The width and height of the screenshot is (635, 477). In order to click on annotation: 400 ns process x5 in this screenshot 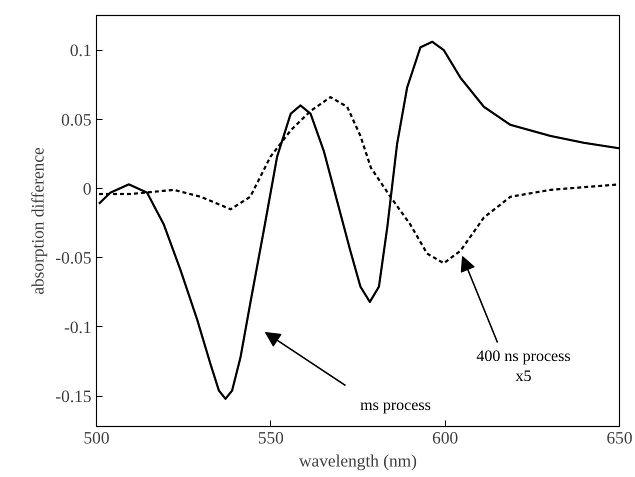, I will do `click(523, 367)`.